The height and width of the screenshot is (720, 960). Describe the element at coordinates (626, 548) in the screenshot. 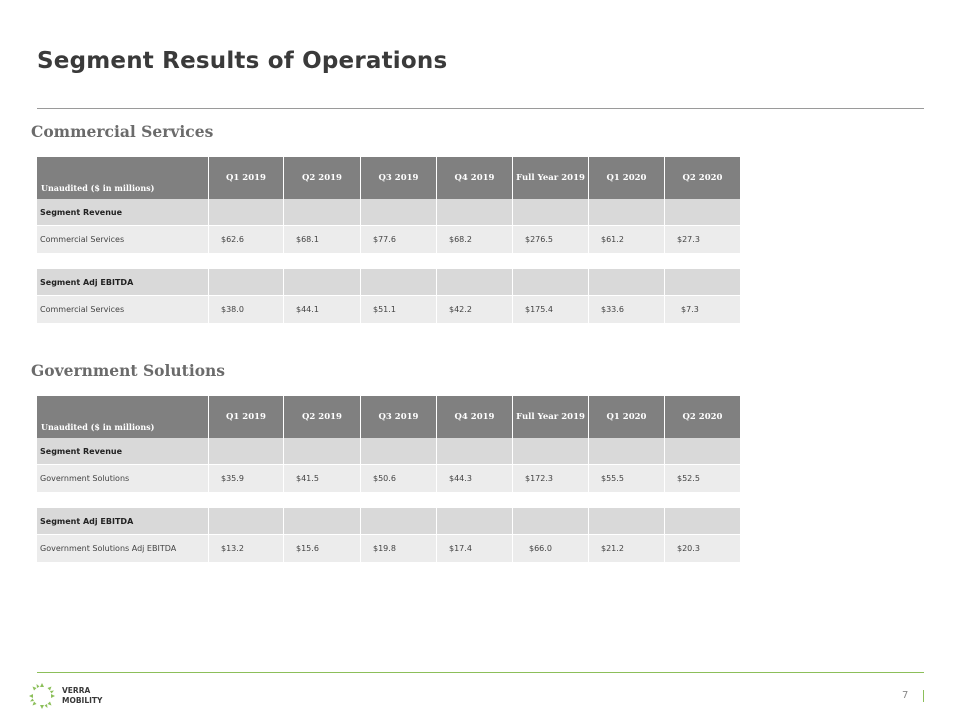

I see `value-cell: $21.2` at that location.